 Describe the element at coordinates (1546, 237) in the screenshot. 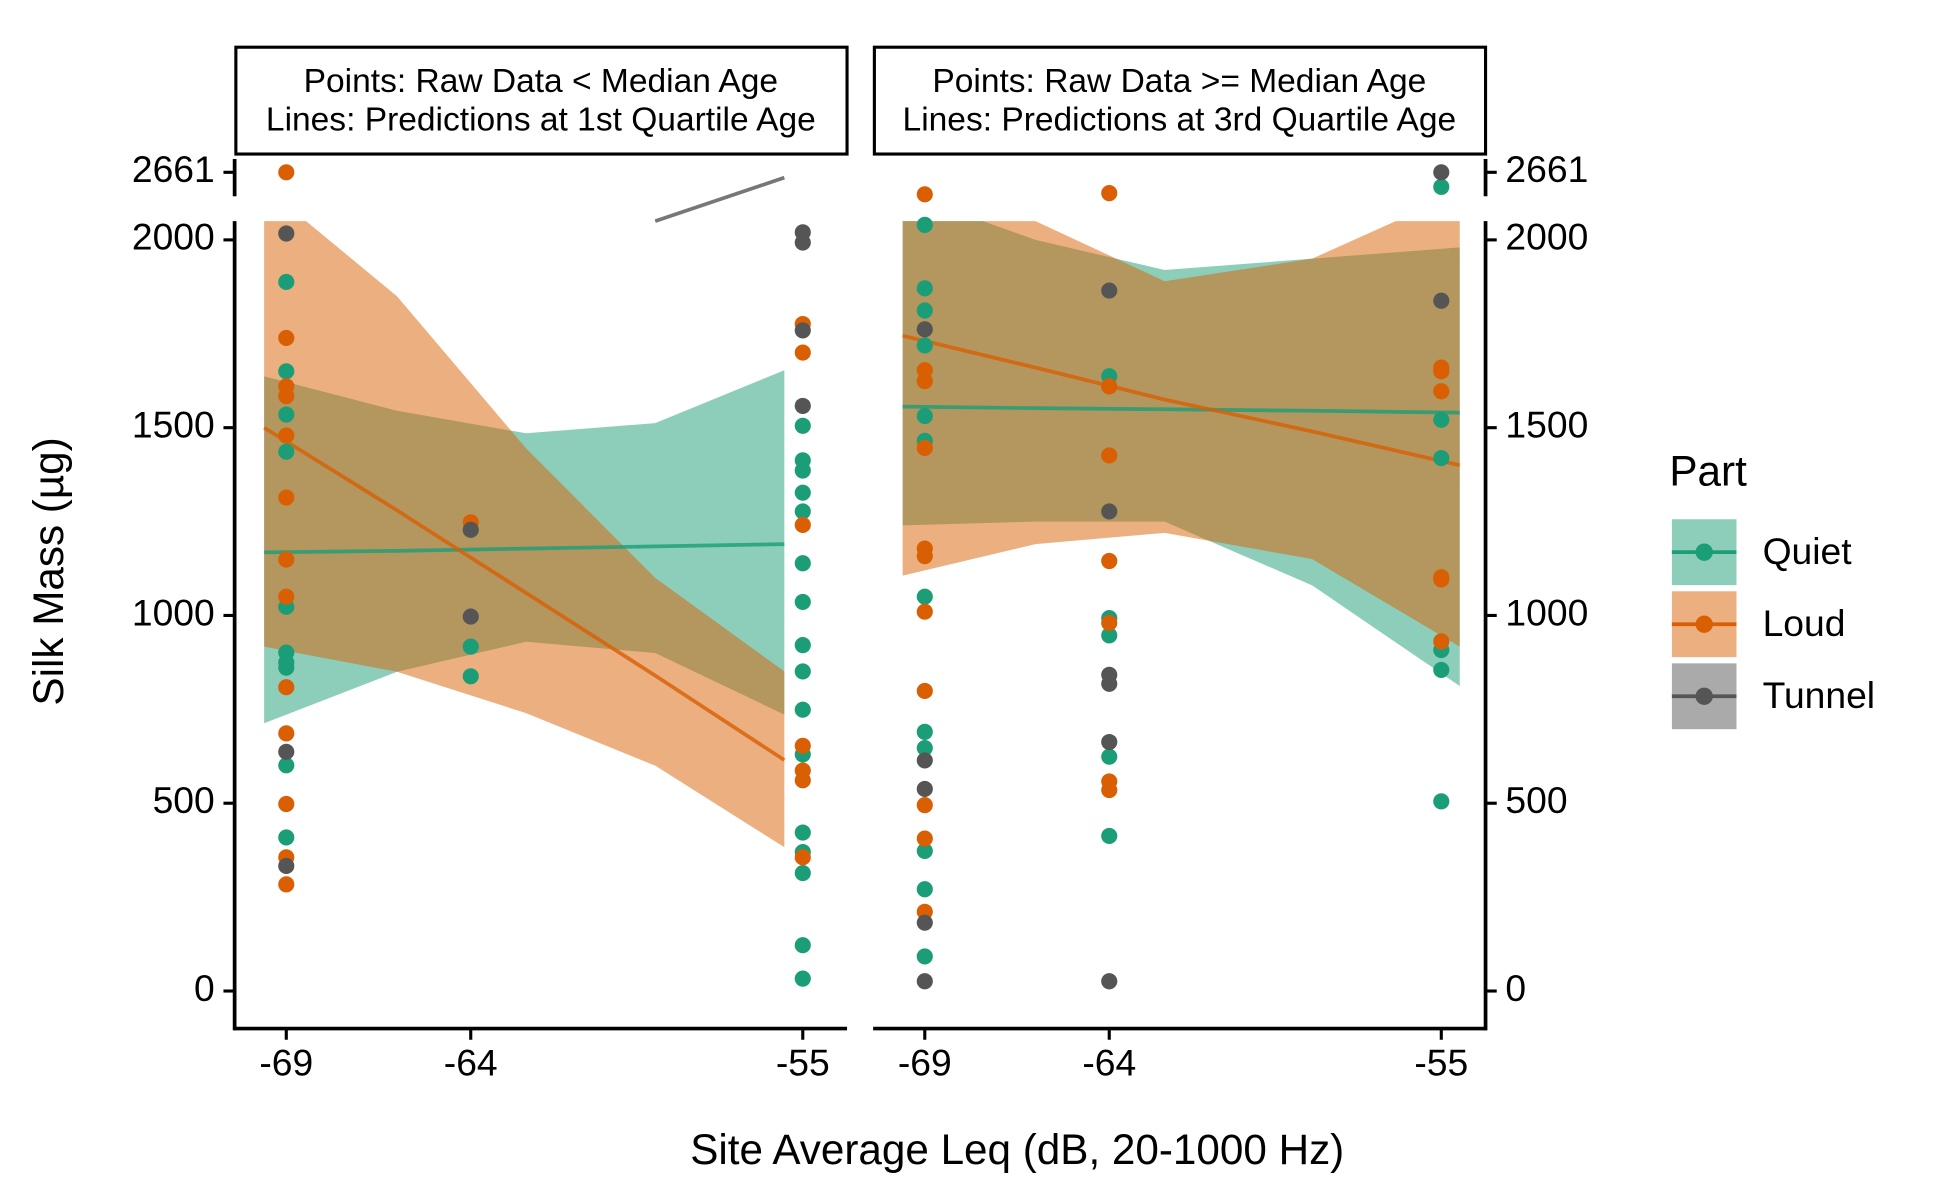

I see `y-tick-label: 2000` at that location.